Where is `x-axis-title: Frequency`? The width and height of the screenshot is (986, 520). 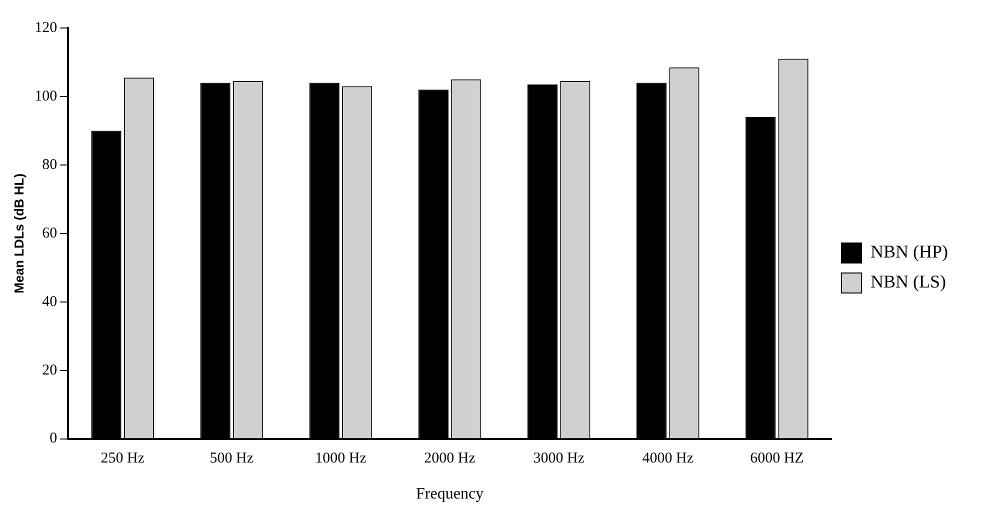
x-axis-title: Frequency is located at coordinates (450, 494).